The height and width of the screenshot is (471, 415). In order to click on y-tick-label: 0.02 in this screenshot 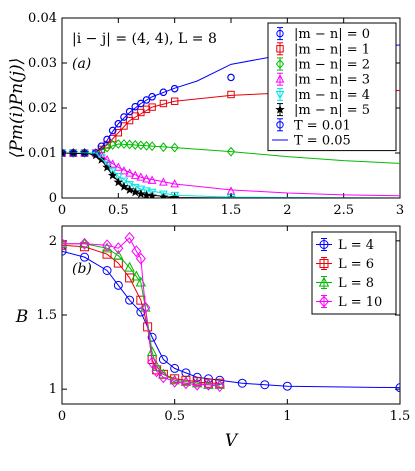, I will do `click(42, 108)`.